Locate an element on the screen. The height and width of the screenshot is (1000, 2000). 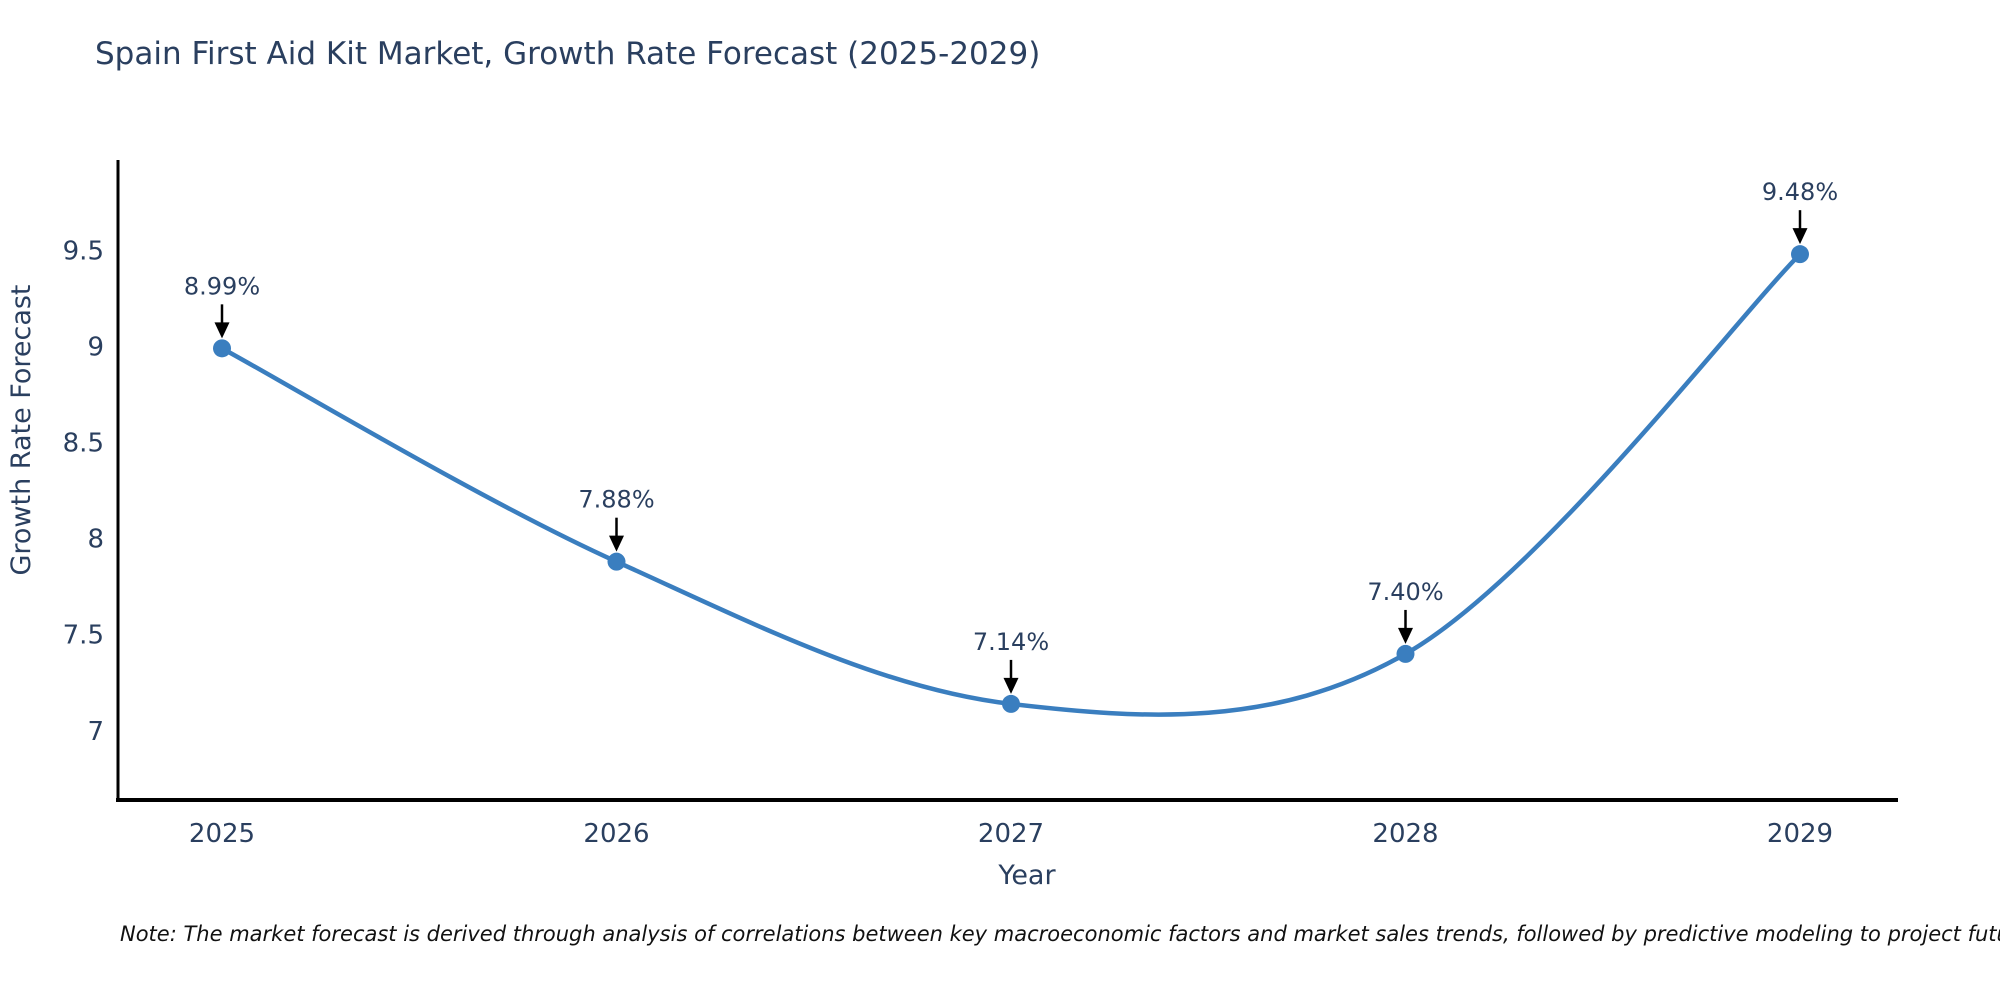
x-tick-label: 2025 is located at coordinates (222, 834).